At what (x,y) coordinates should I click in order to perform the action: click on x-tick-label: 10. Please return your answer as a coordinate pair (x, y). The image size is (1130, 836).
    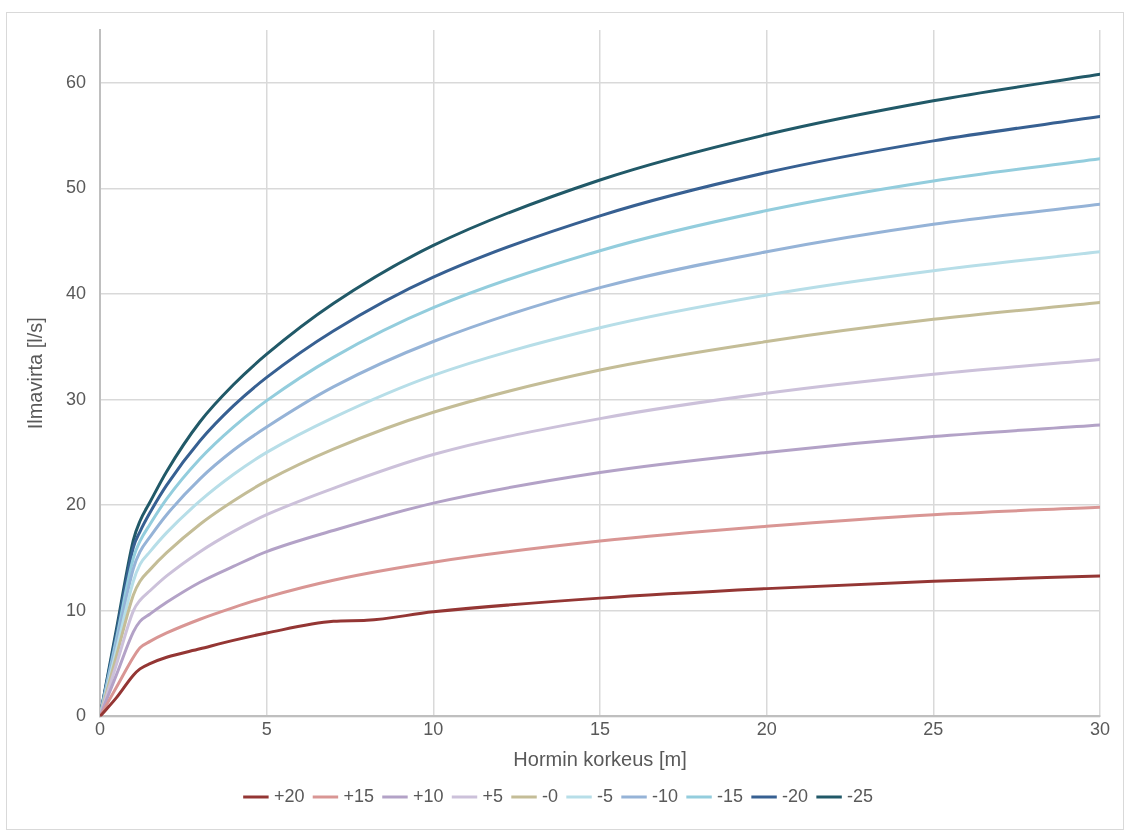
    Looking at the image, I should click on (433, 729).